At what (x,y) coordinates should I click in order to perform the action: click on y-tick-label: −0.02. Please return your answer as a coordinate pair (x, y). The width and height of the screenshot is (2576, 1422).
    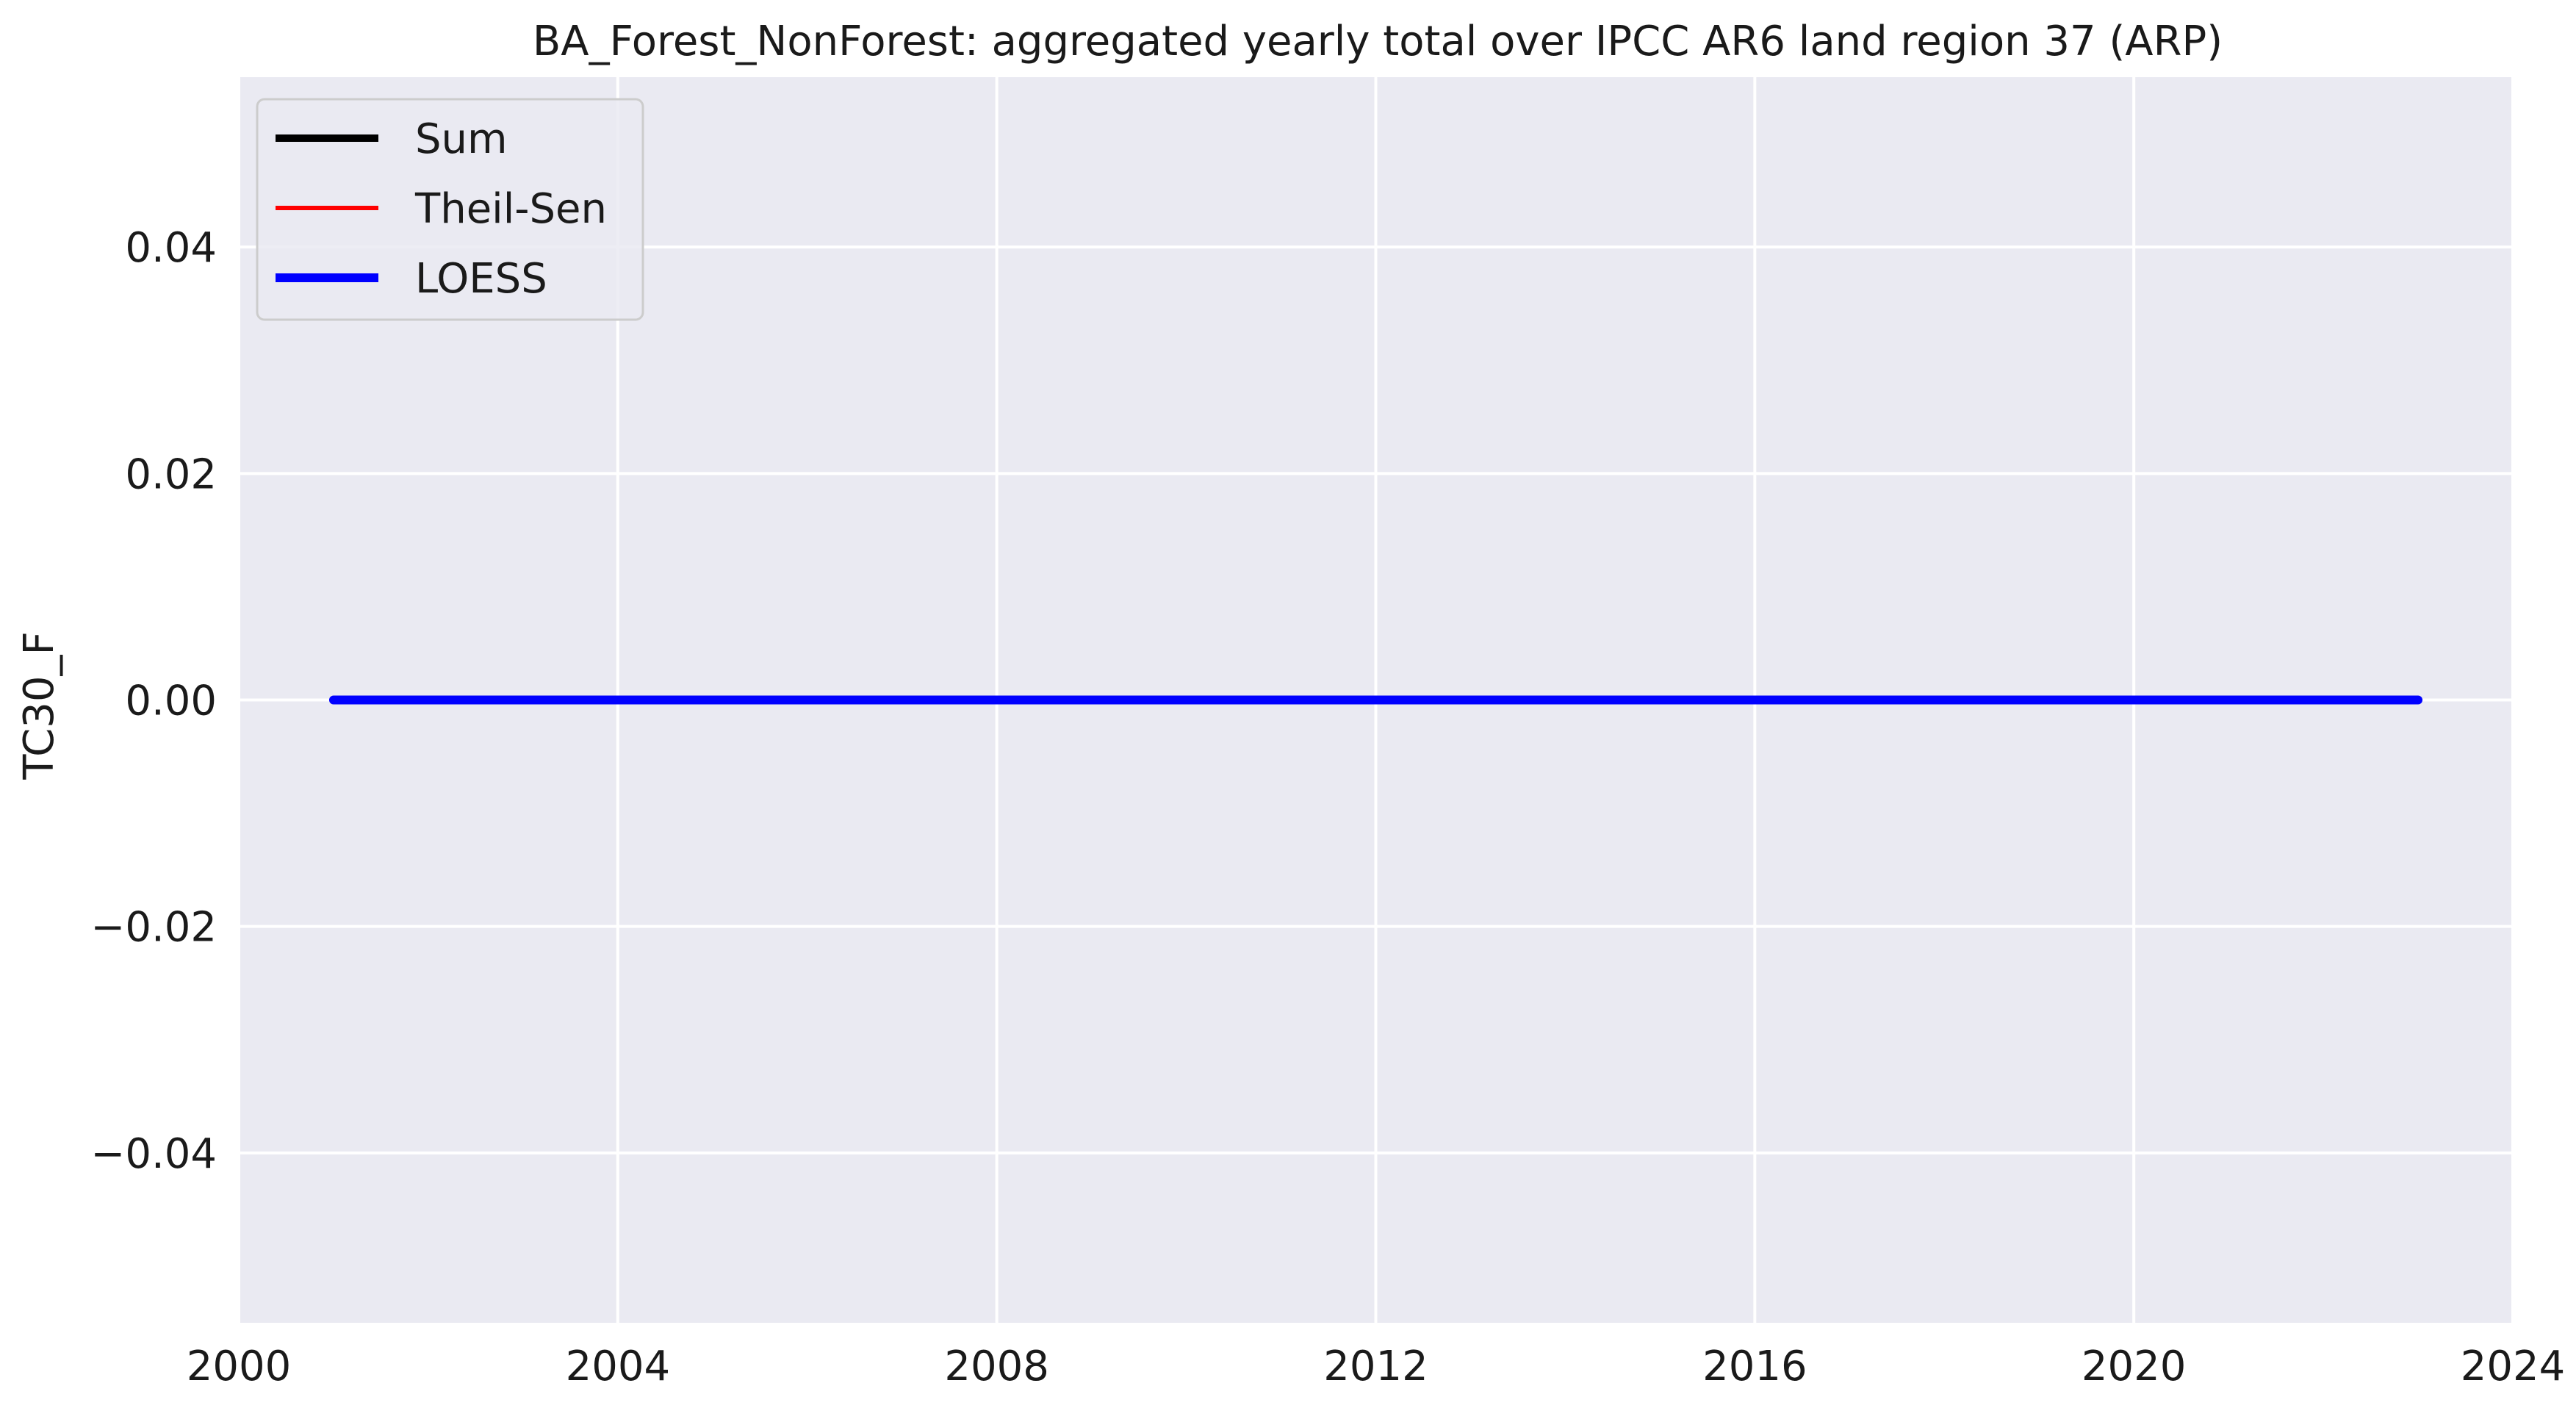
    Looking at the image, I should click on (153, 928).